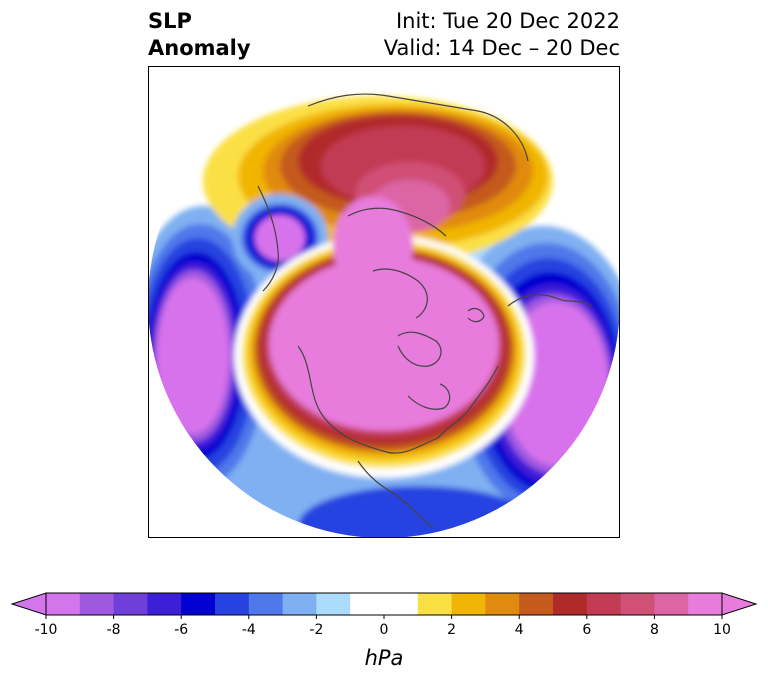  I want to click on colorbar-tick-label: -2, so click(316, 630).